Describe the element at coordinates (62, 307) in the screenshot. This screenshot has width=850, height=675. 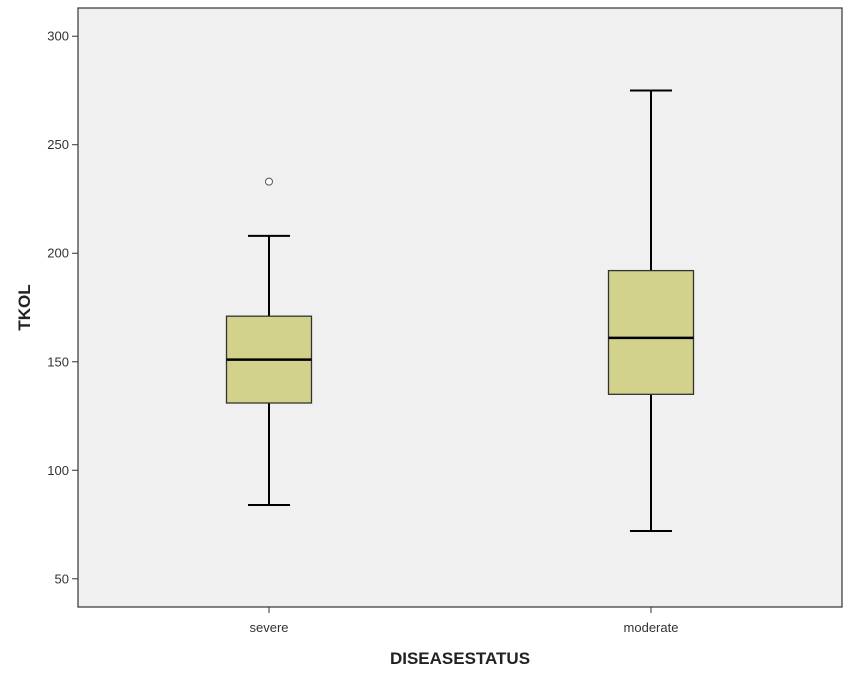
I see `y-axis: 50 100 150 200 250 300` at that location.